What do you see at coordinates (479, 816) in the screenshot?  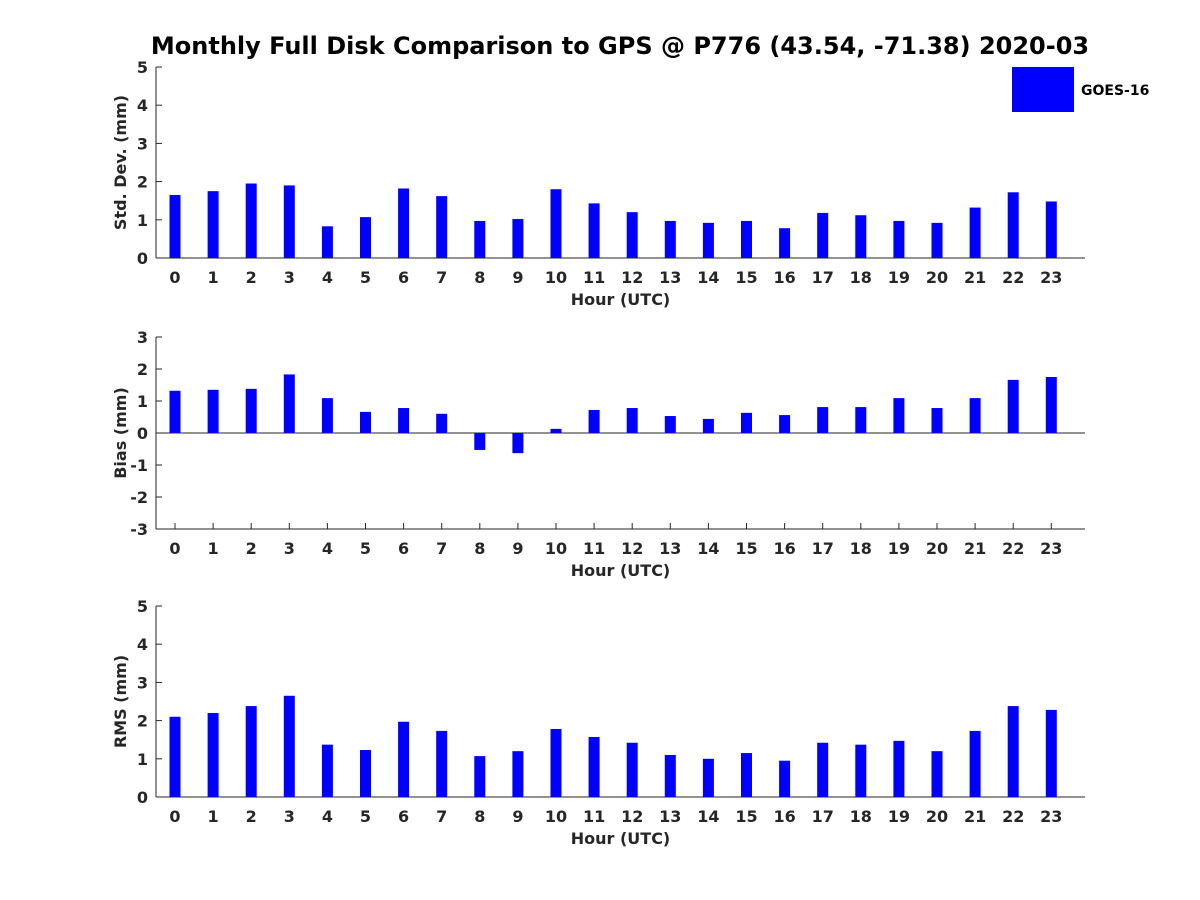 I see `rms-x-tick-label: 8` at bounding box center [479, 816].